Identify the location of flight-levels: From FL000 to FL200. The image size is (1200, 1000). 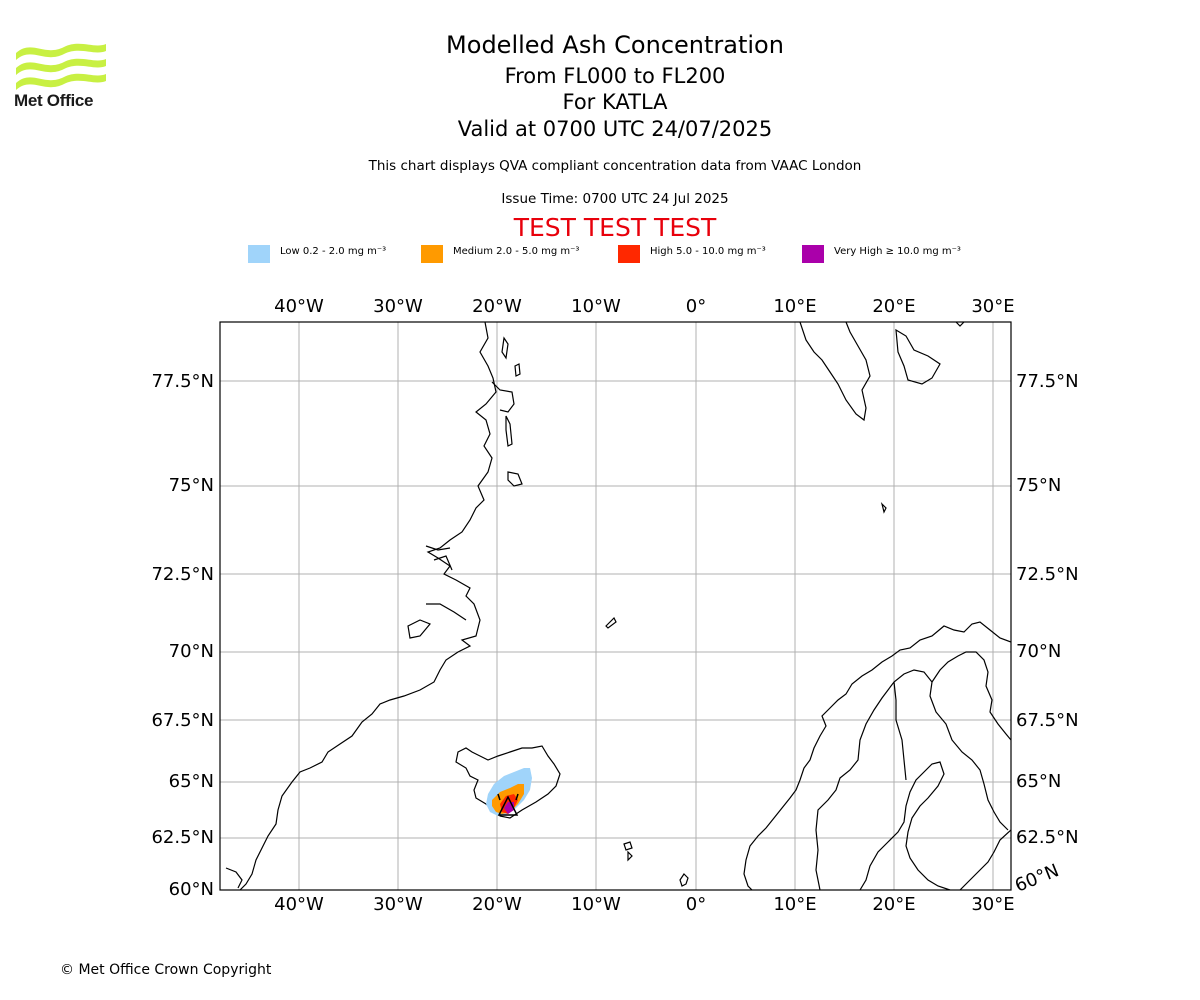
(615, 76).